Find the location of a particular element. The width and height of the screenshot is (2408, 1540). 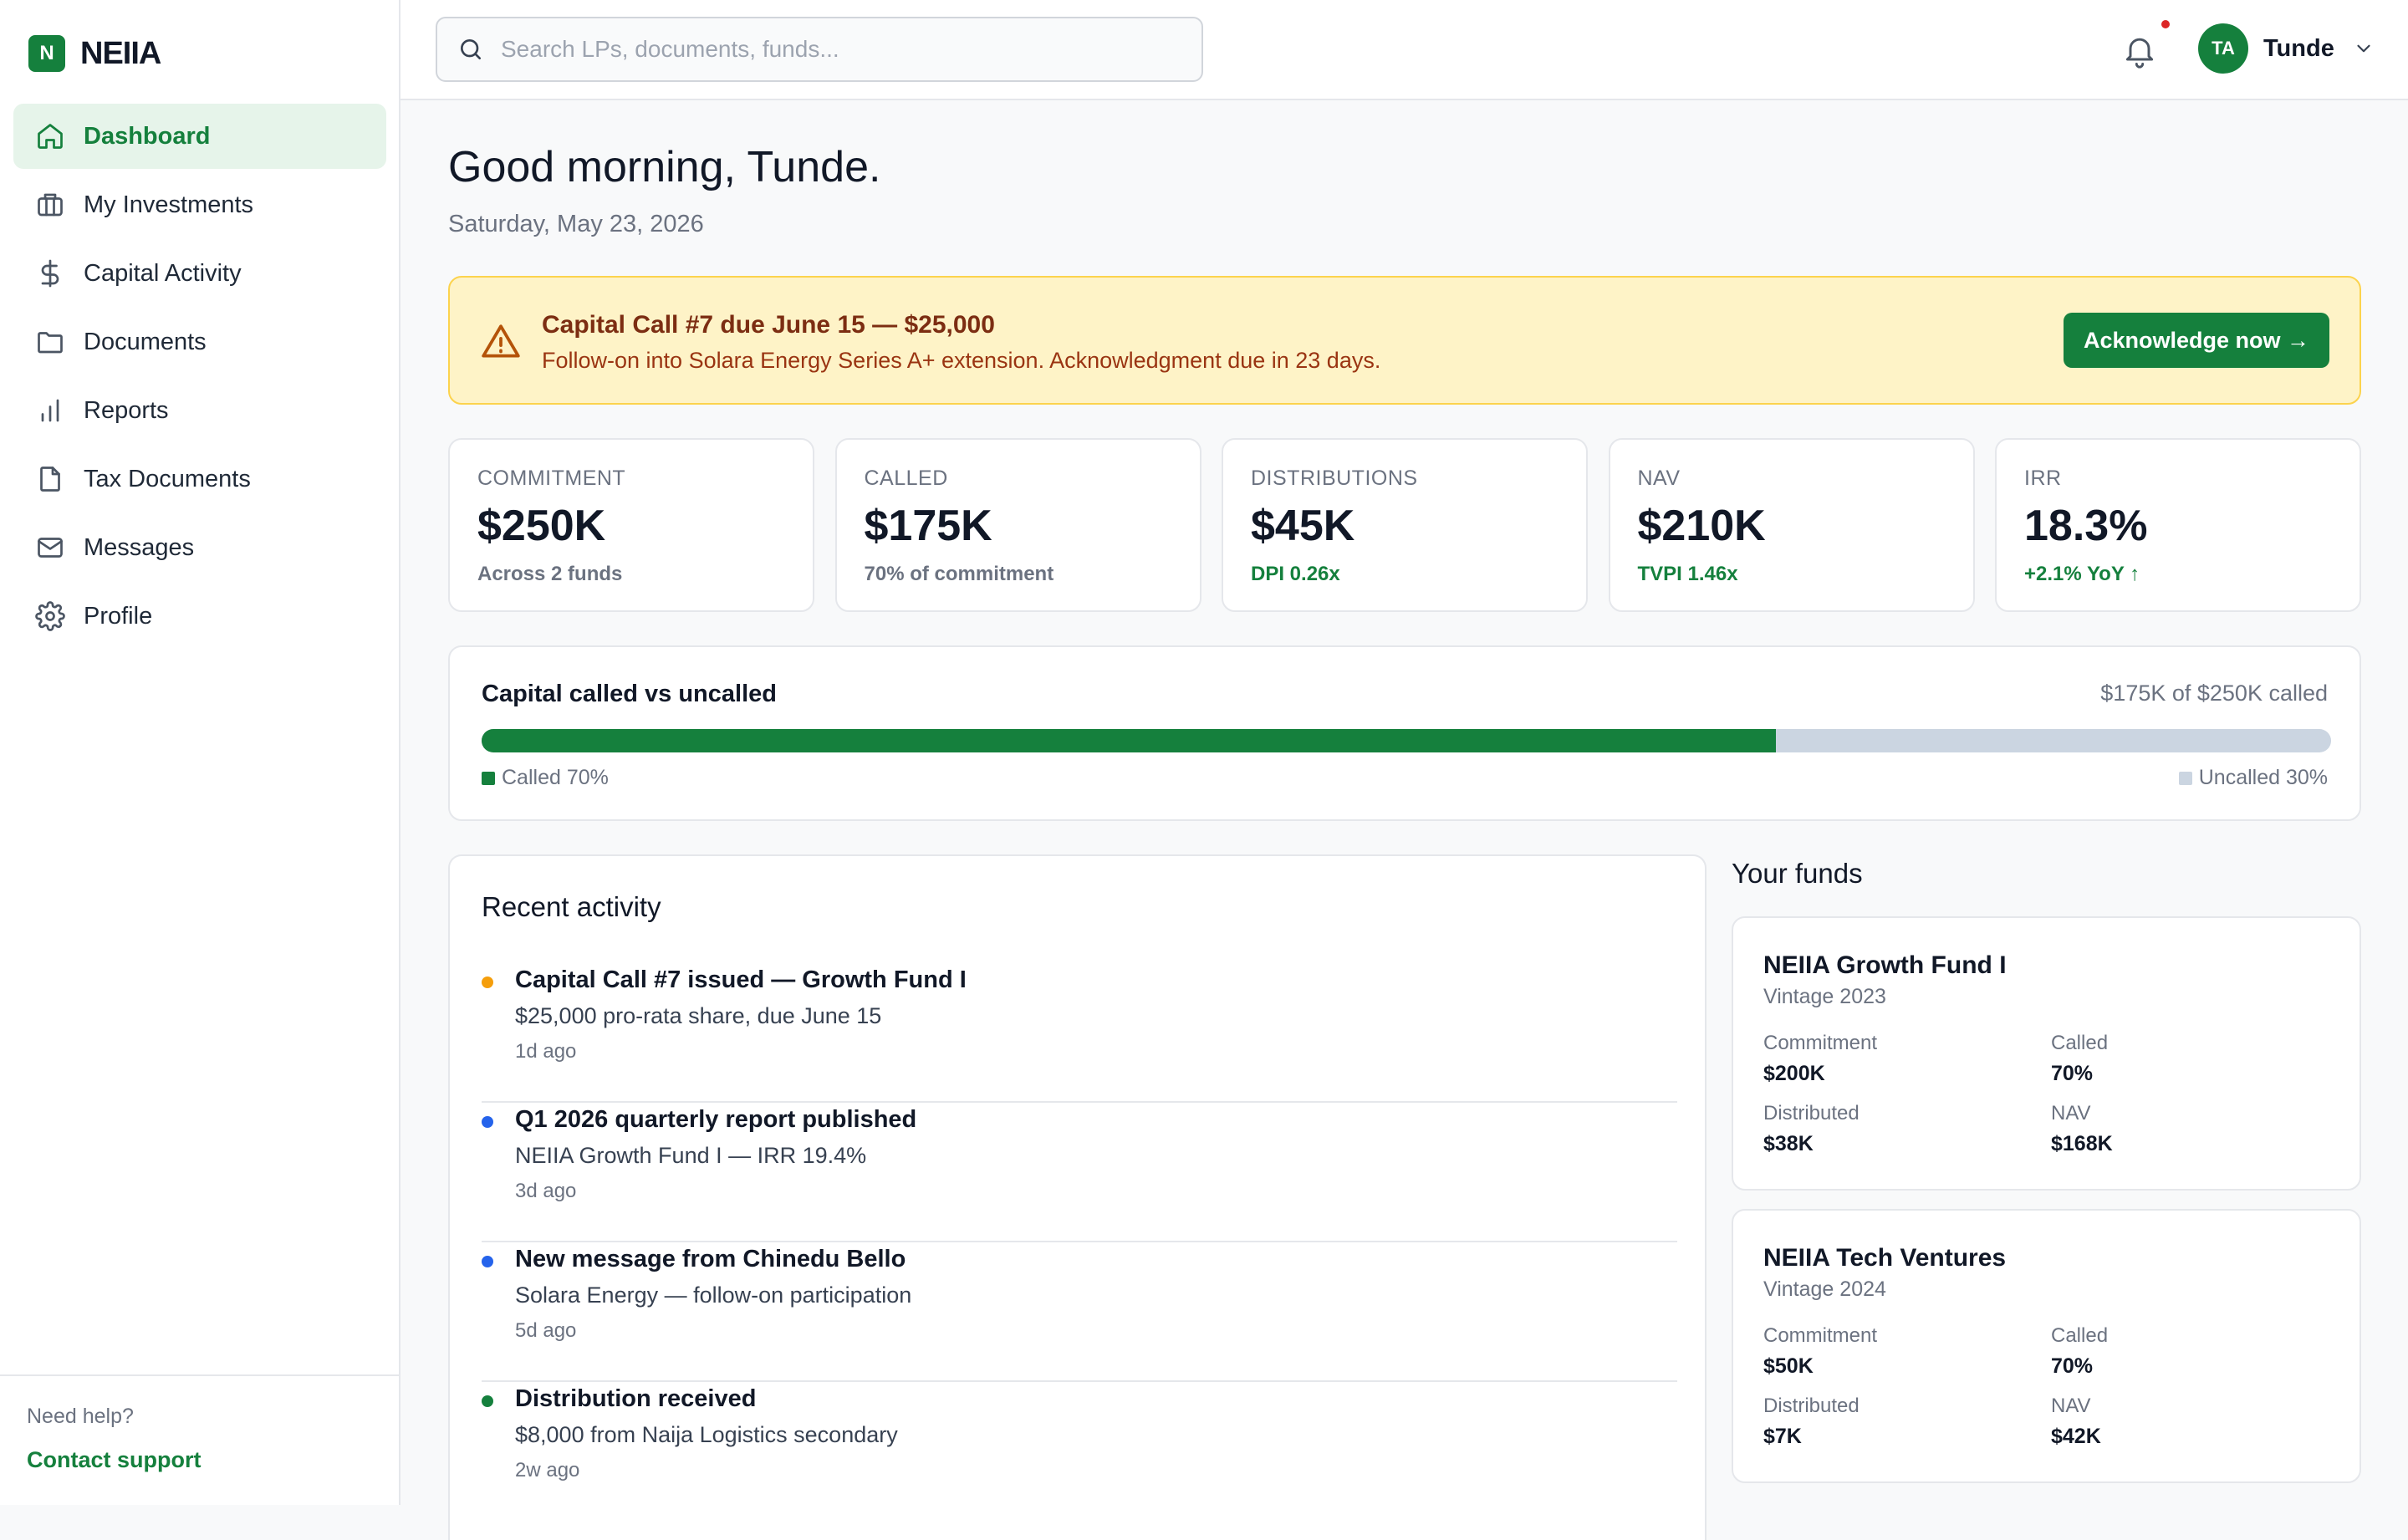

capital-progress-bar is located at coordinates (1407, 740).